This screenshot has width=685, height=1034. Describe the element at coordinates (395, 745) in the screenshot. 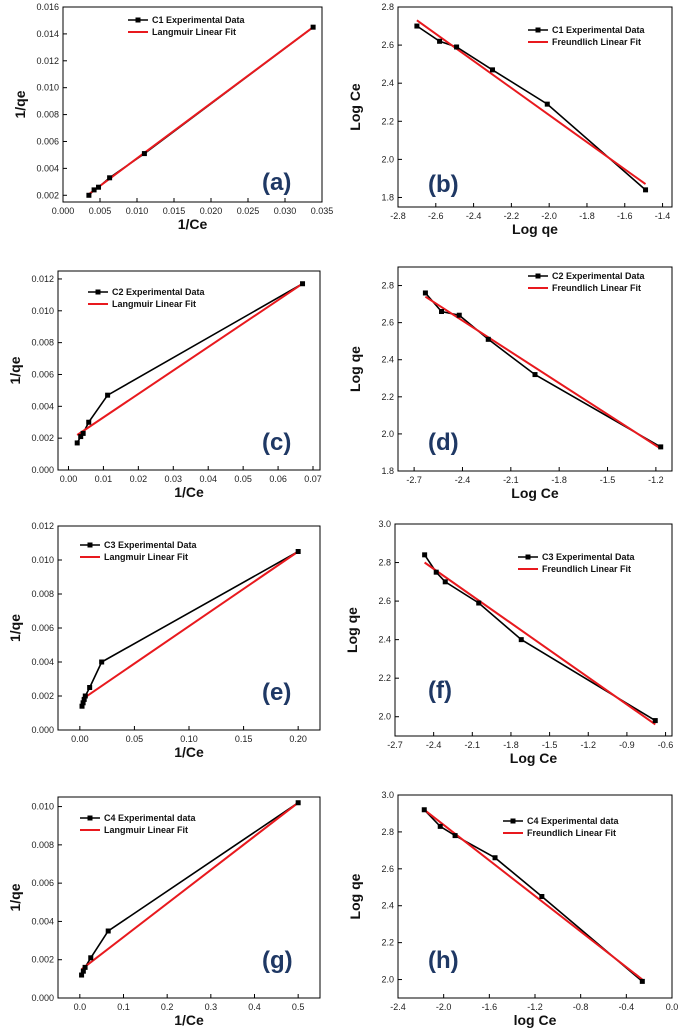

I see `x-tick-label: -2.7` at that location.